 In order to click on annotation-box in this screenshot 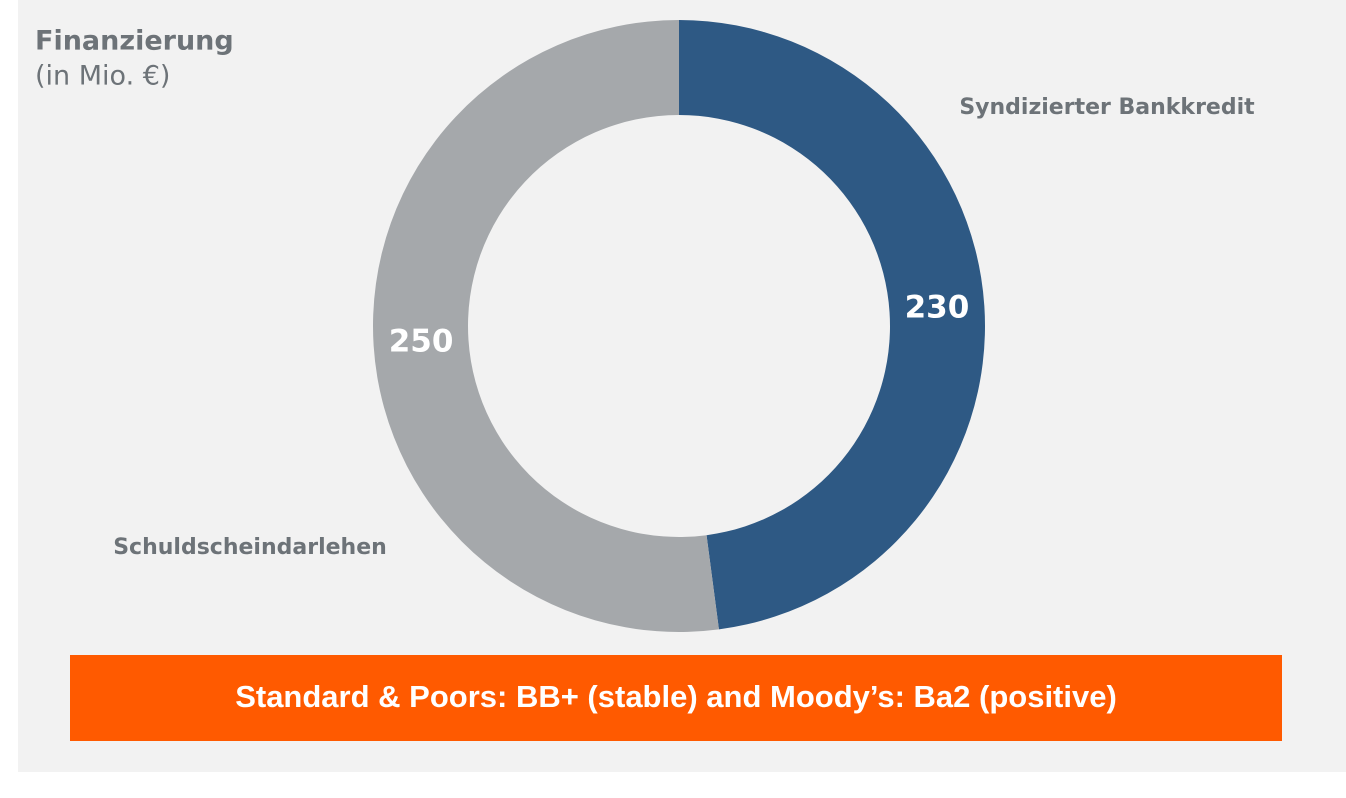, I will do `click(676, 698)`.